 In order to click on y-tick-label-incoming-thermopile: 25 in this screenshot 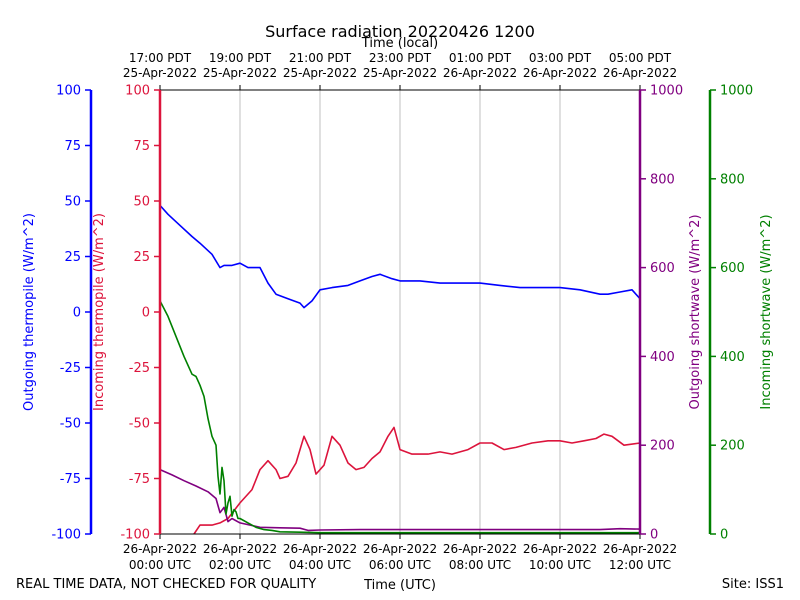, I will do `click(141, 257)`.